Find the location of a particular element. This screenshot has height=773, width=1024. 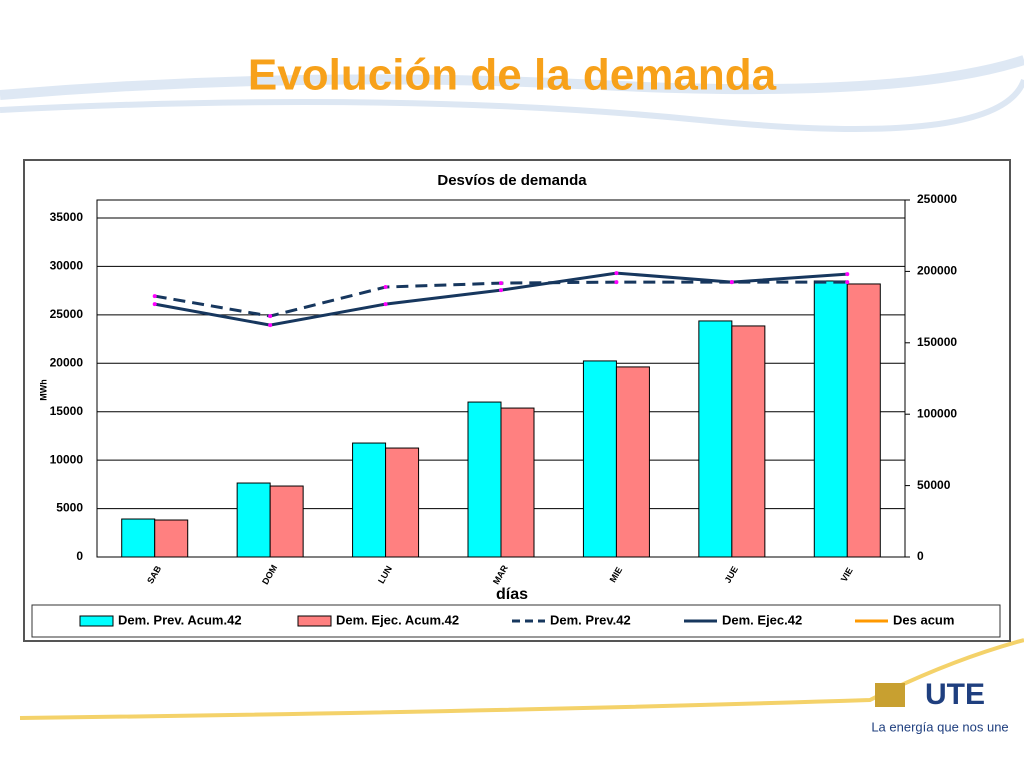

y2-tick-label: 150000 is located at coordinates (937, 342).